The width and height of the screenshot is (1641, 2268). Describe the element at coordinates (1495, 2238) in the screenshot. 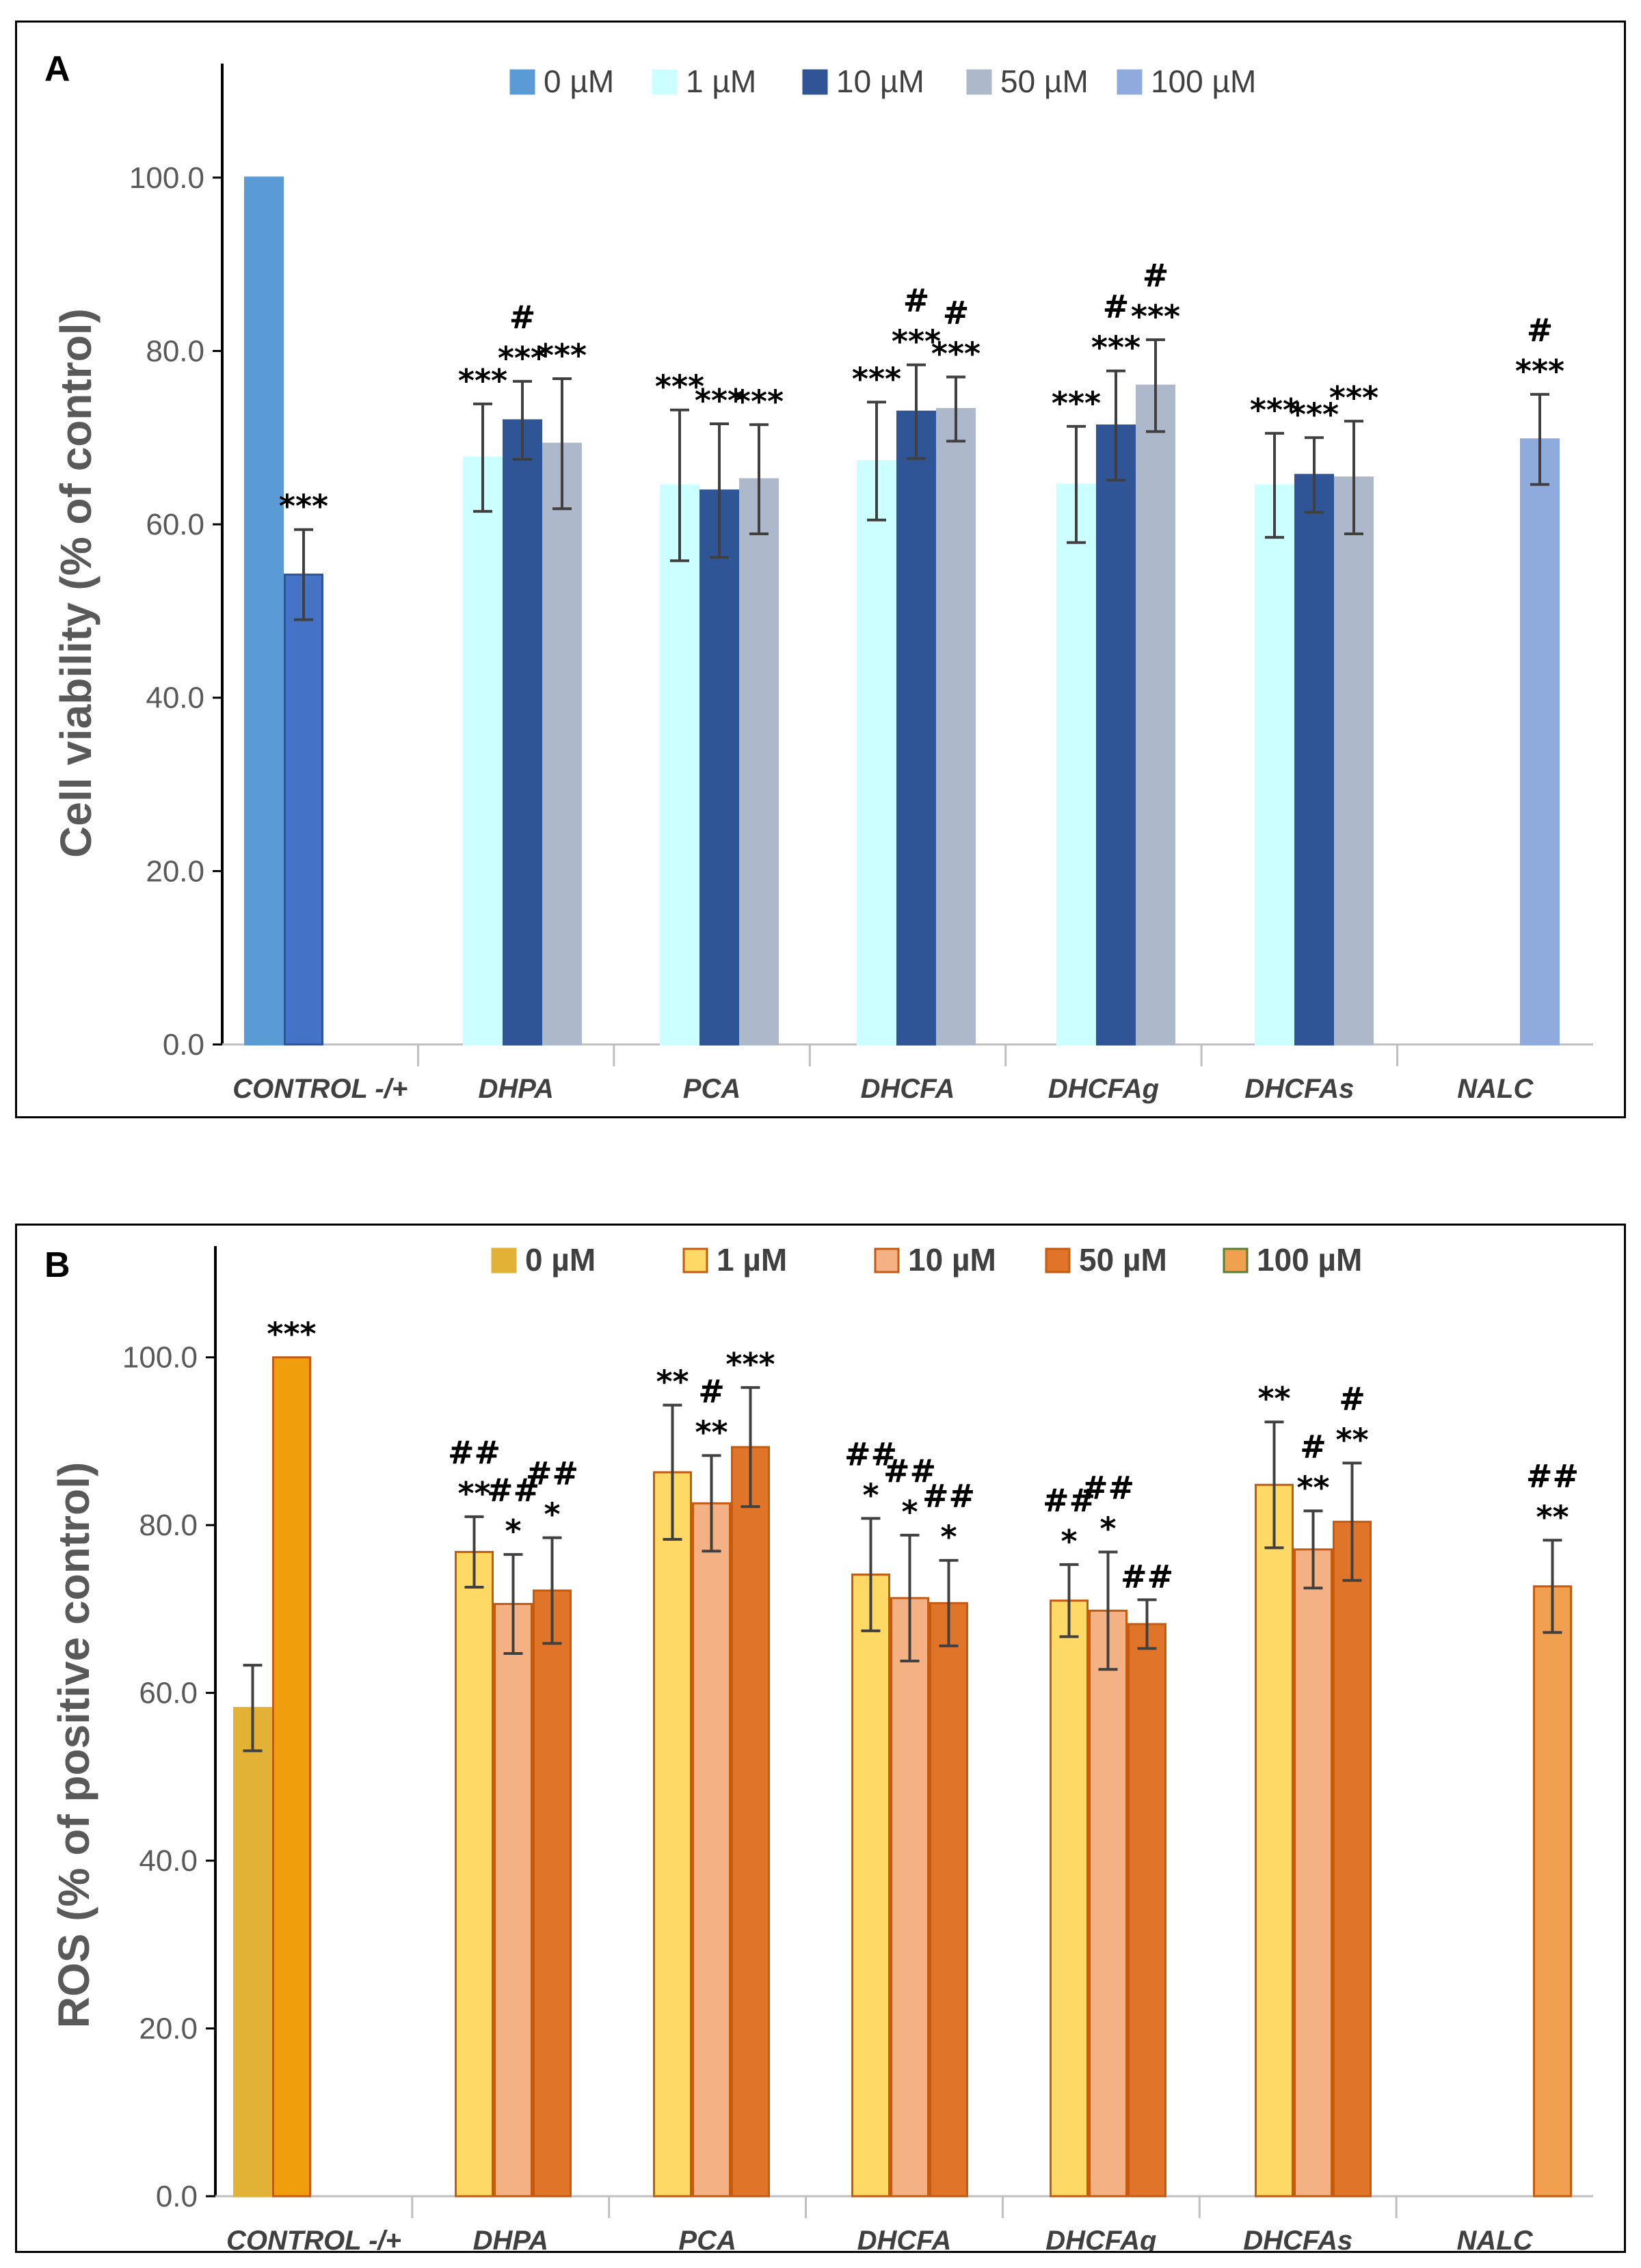

I see `x-category-label: NALC` at that location.